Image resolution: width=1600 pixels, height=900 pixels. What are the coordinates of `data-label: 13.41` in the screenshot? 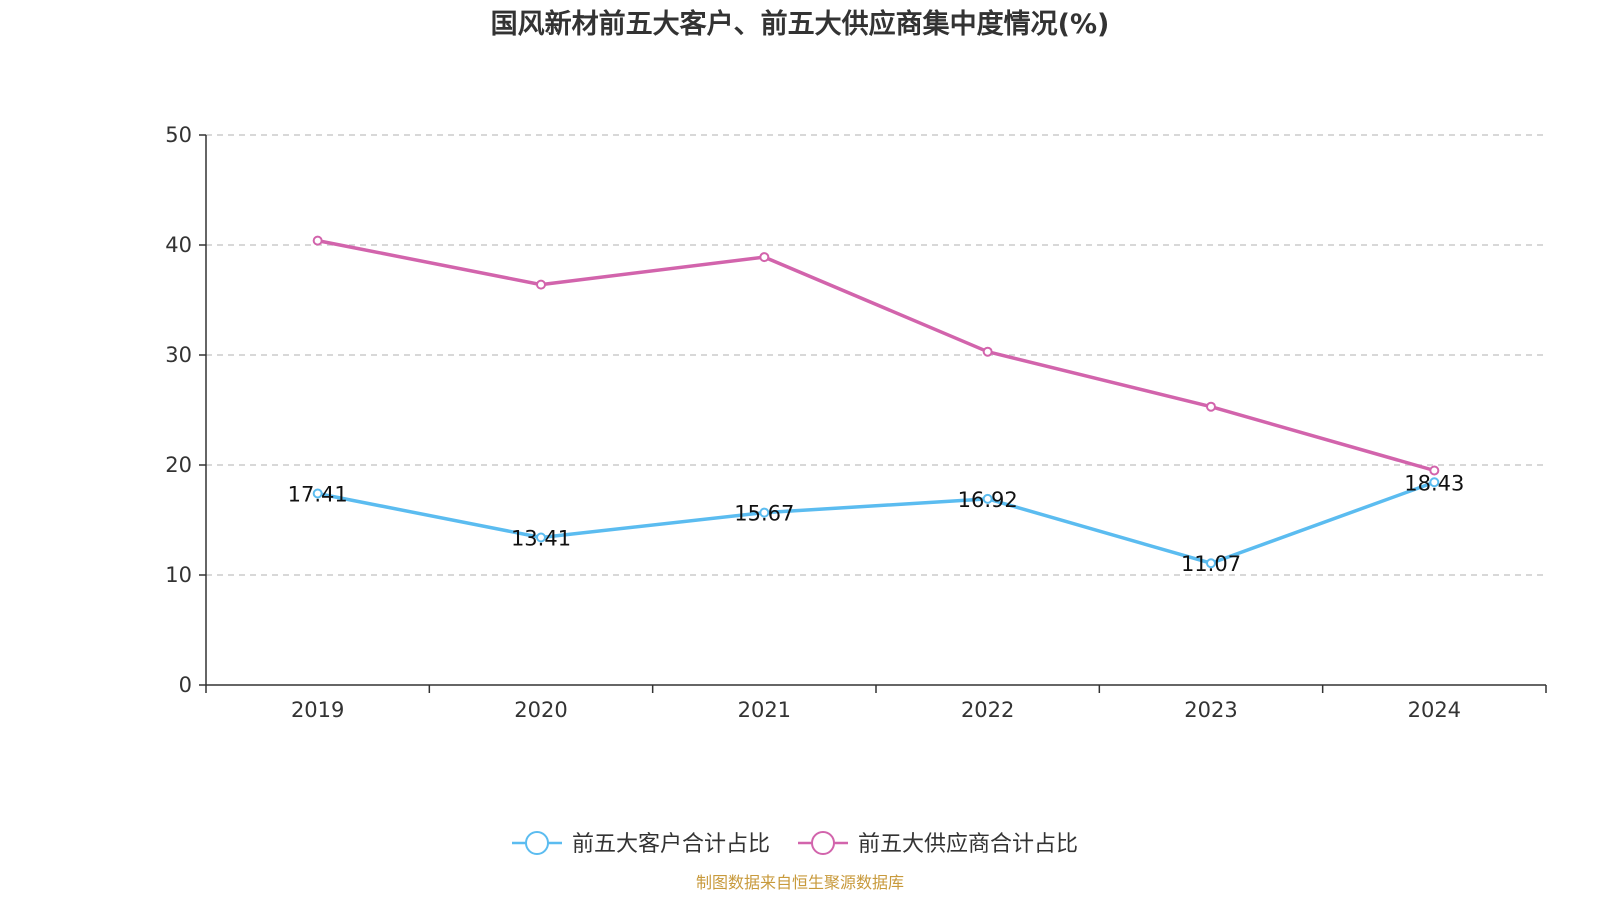 It's located at (541, 538).